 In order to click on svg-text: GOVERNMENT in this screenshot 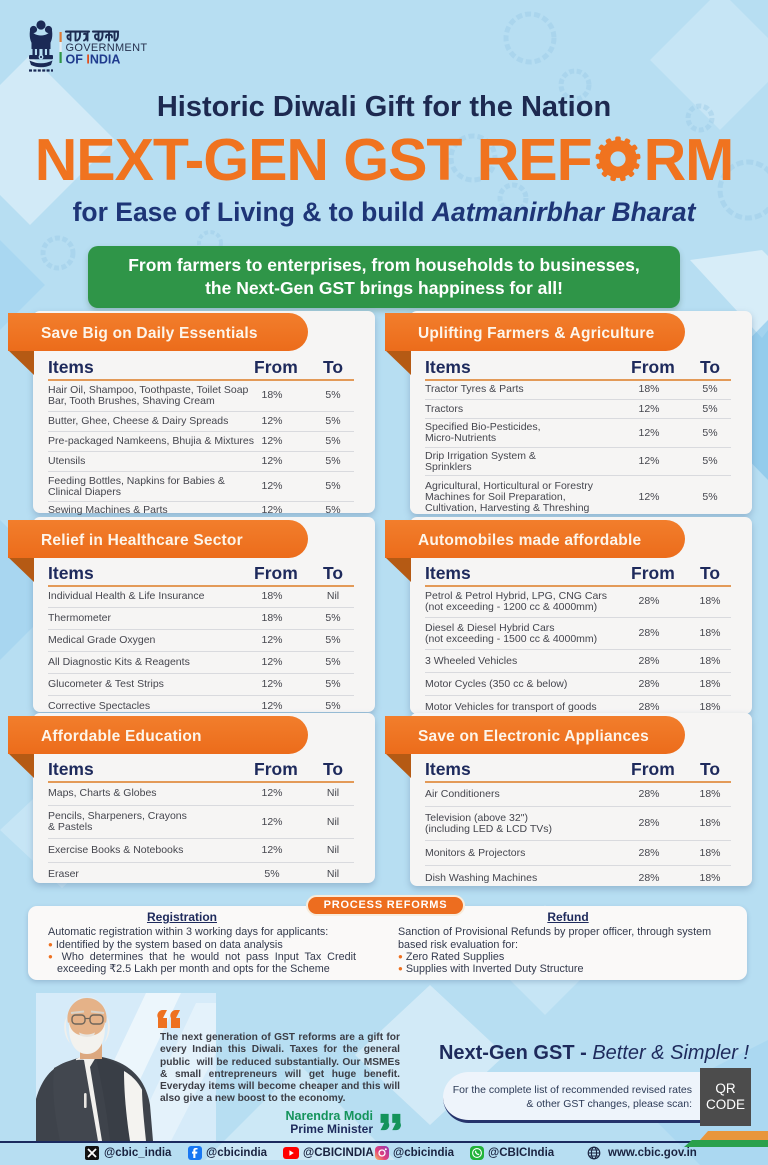, I will do `click(107, 48)`.